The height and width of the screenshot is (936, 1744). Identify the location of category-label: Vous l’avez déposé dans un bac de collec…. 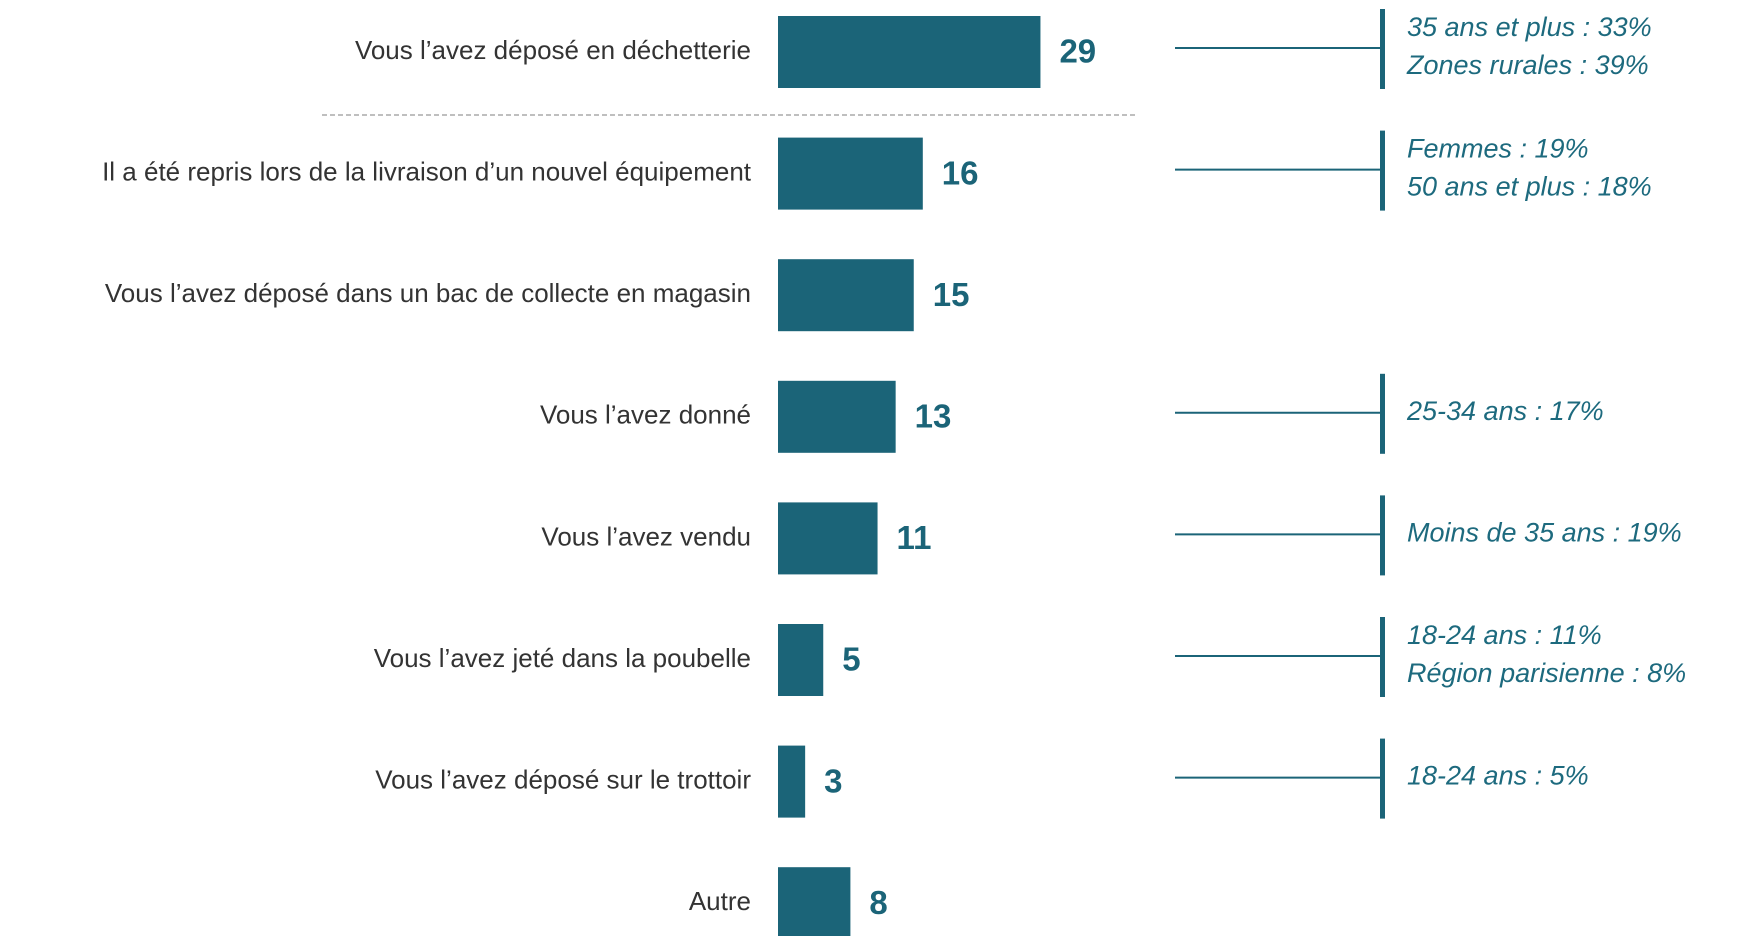
(428, 293).